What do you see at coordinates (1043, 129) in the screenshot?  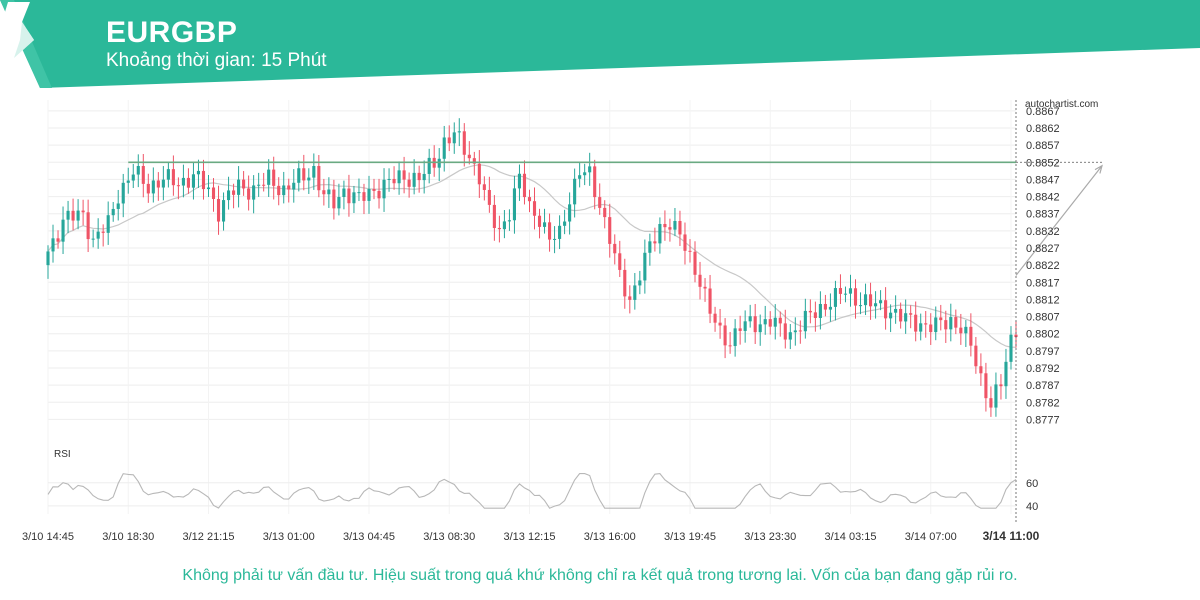 I see `price-tick-label: 0.8862` at bounding box center [1043, 129].